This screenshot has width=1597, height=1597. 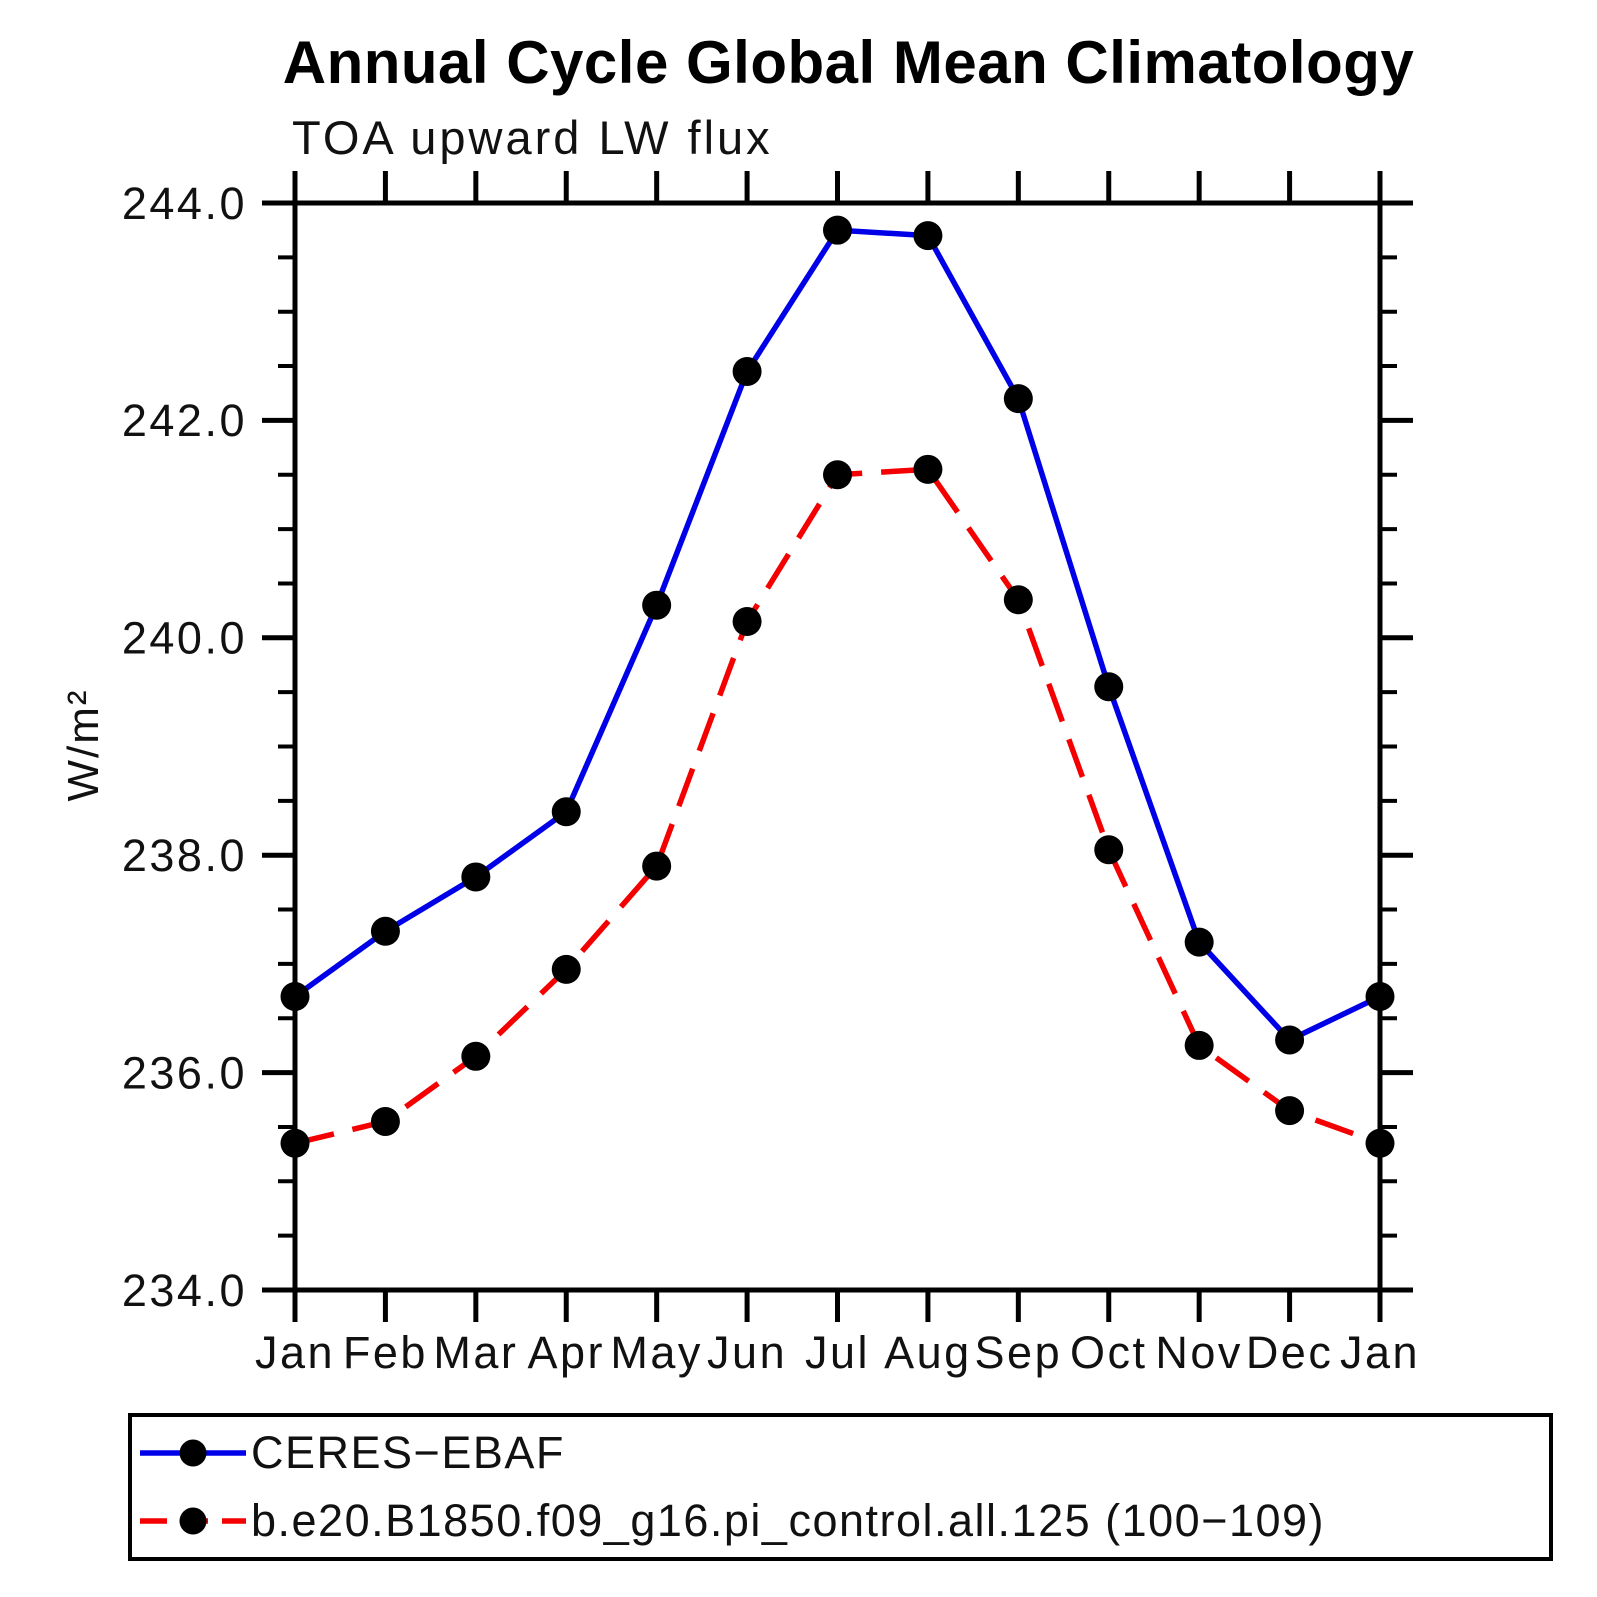 What do you see at coordinates (1290, 1352) in the screenshot?
I see `x-tick-label: Dec` at bounding box center [1290, 1352].